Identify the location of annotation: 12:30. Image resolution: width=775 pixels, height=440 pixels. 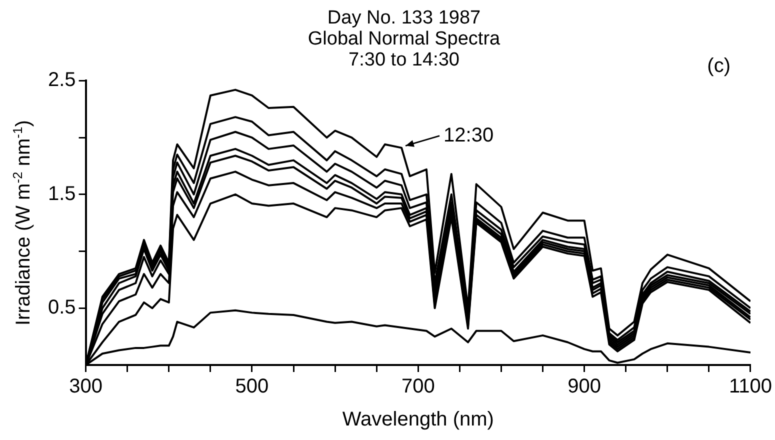
(469, 135).